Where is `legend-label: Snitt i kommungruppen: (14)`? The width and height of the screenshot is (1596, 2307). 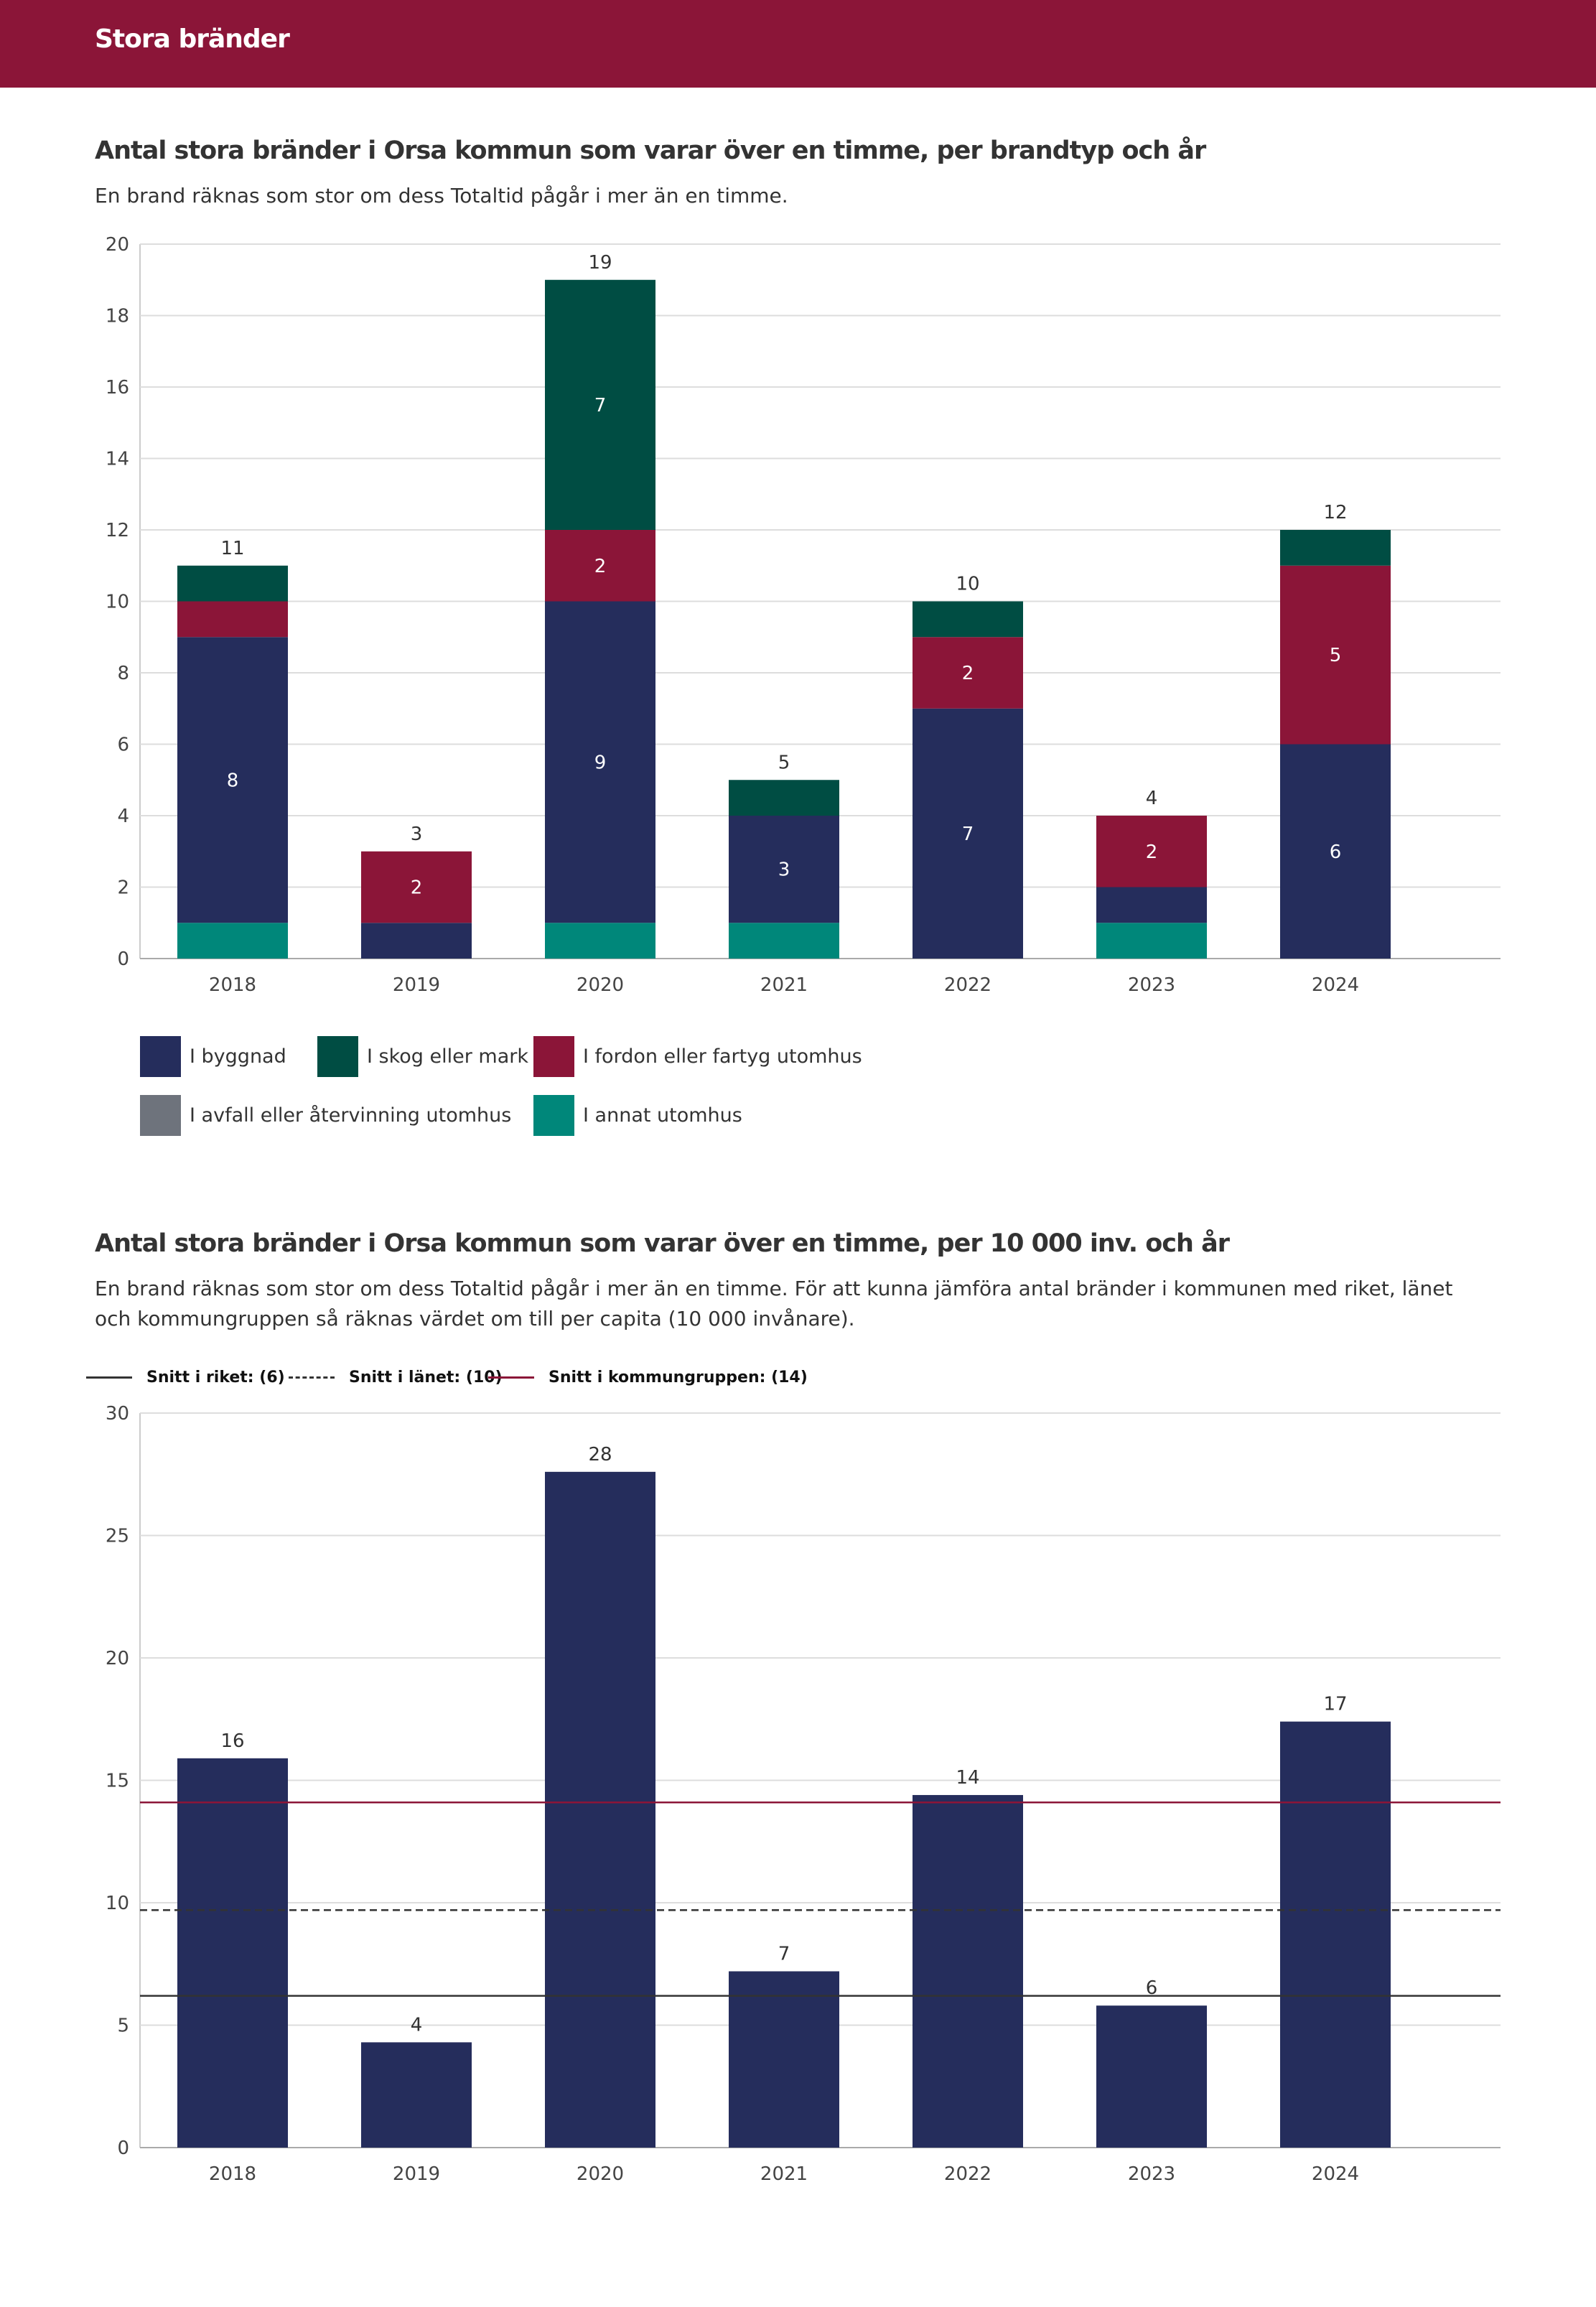
legend-label: Snitt i kommungruppen: (14) is located at coordinates (678, 1377).